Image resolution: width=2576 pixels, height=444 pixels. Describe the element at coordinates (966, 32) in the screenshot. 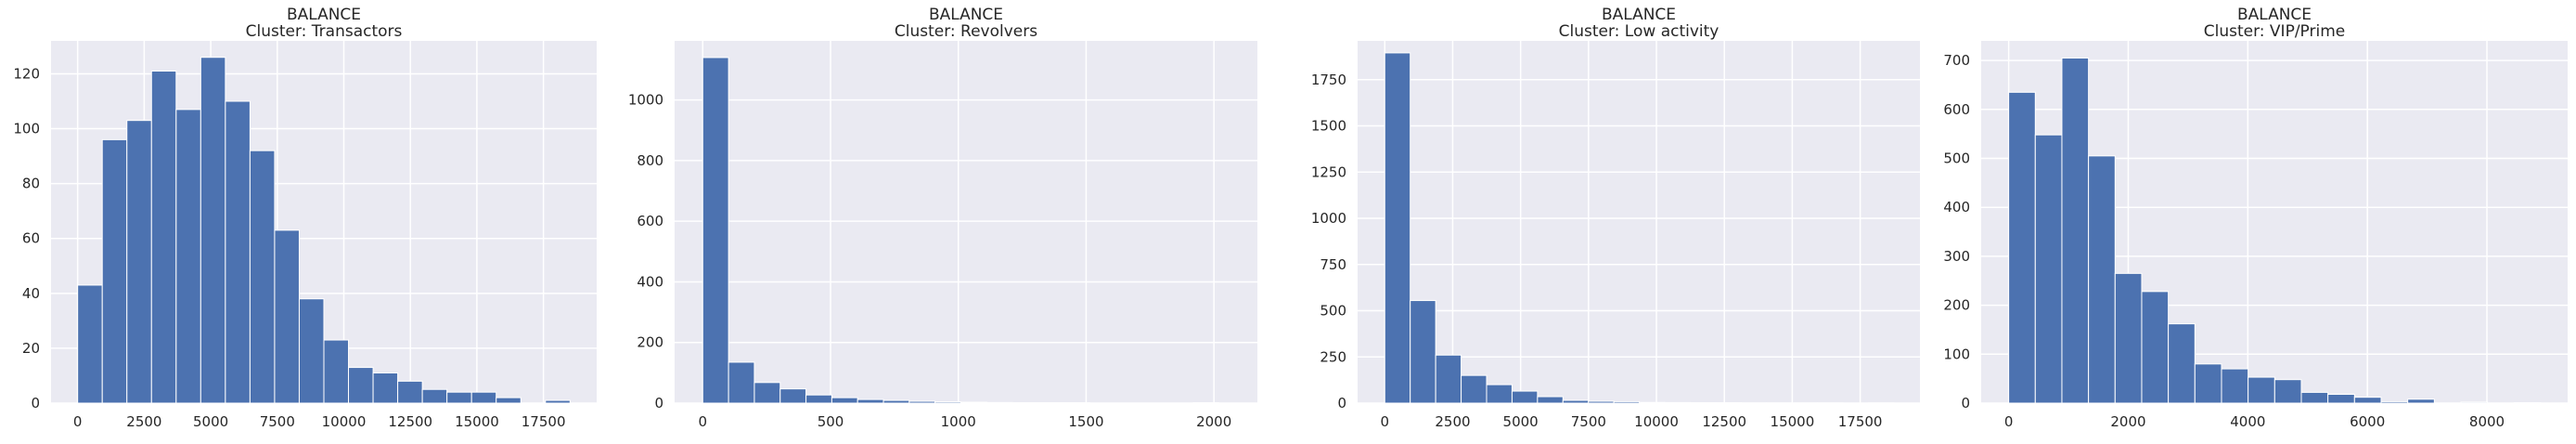

I see `chart-subtitle: Cluster: Revolvers` at that location.